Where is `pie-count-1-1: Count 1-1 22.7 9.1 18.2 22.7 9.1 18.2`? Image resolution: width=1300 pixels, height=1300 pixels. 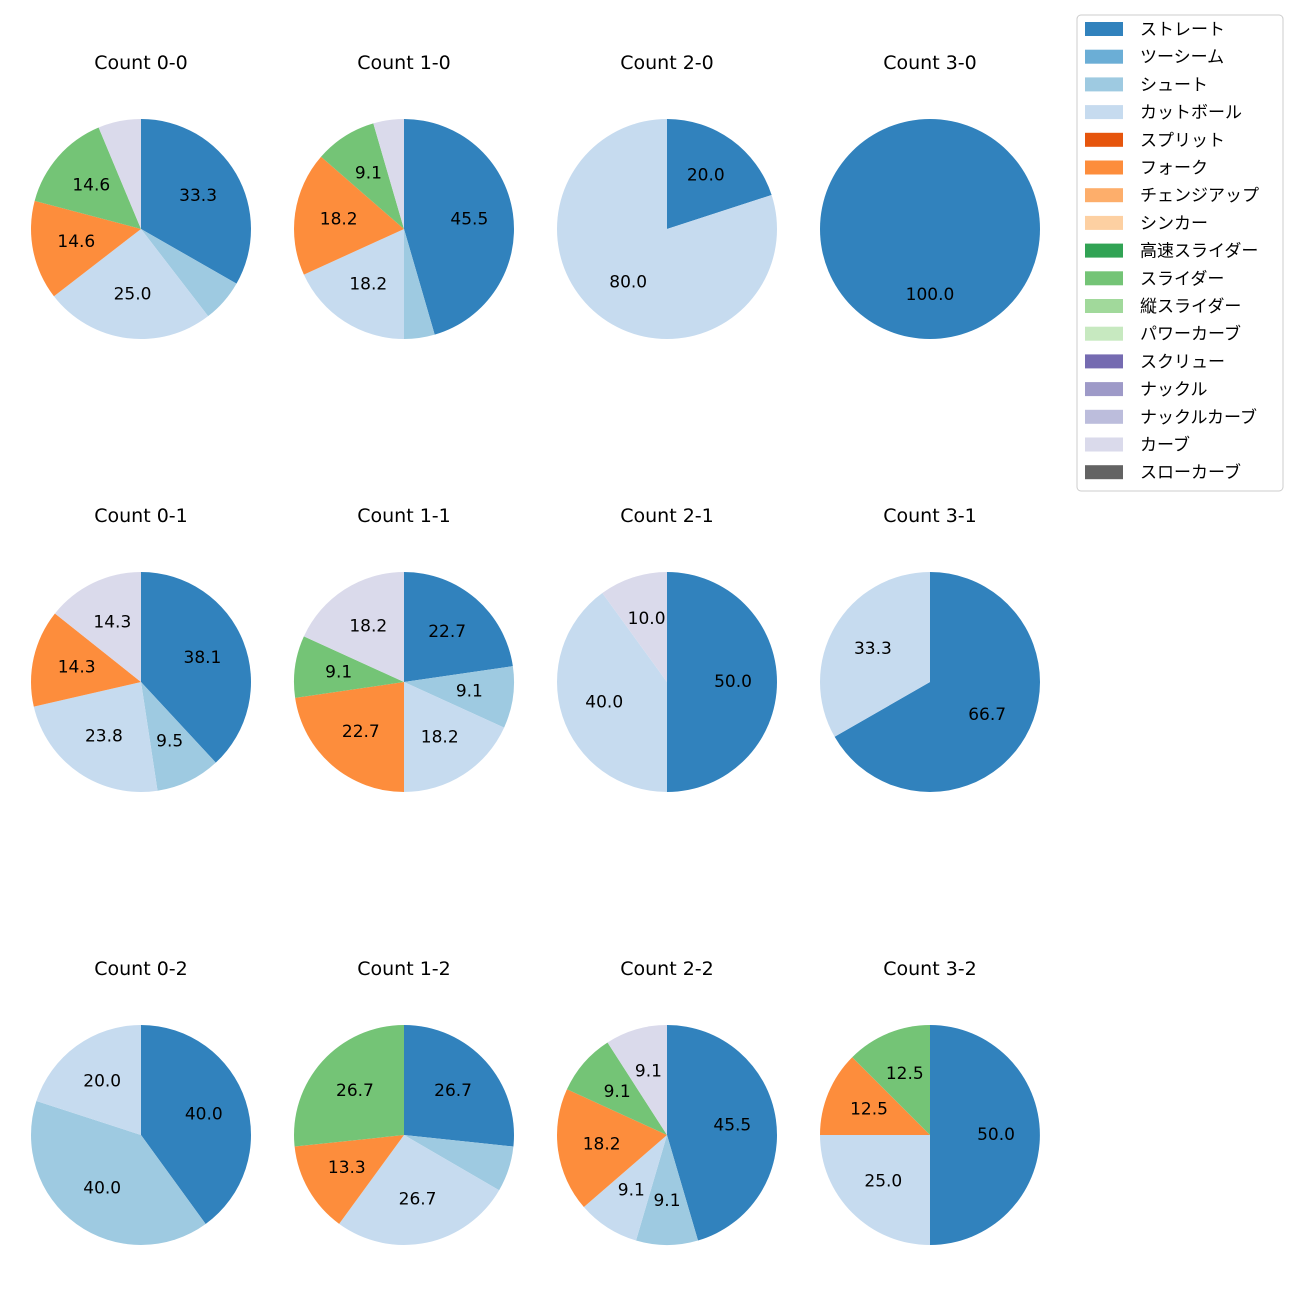
pie-count-1-1: Count 1-1 22.7 9.1 18.2 22.7 9.1 18.2 is located at coordinates (404, 648).